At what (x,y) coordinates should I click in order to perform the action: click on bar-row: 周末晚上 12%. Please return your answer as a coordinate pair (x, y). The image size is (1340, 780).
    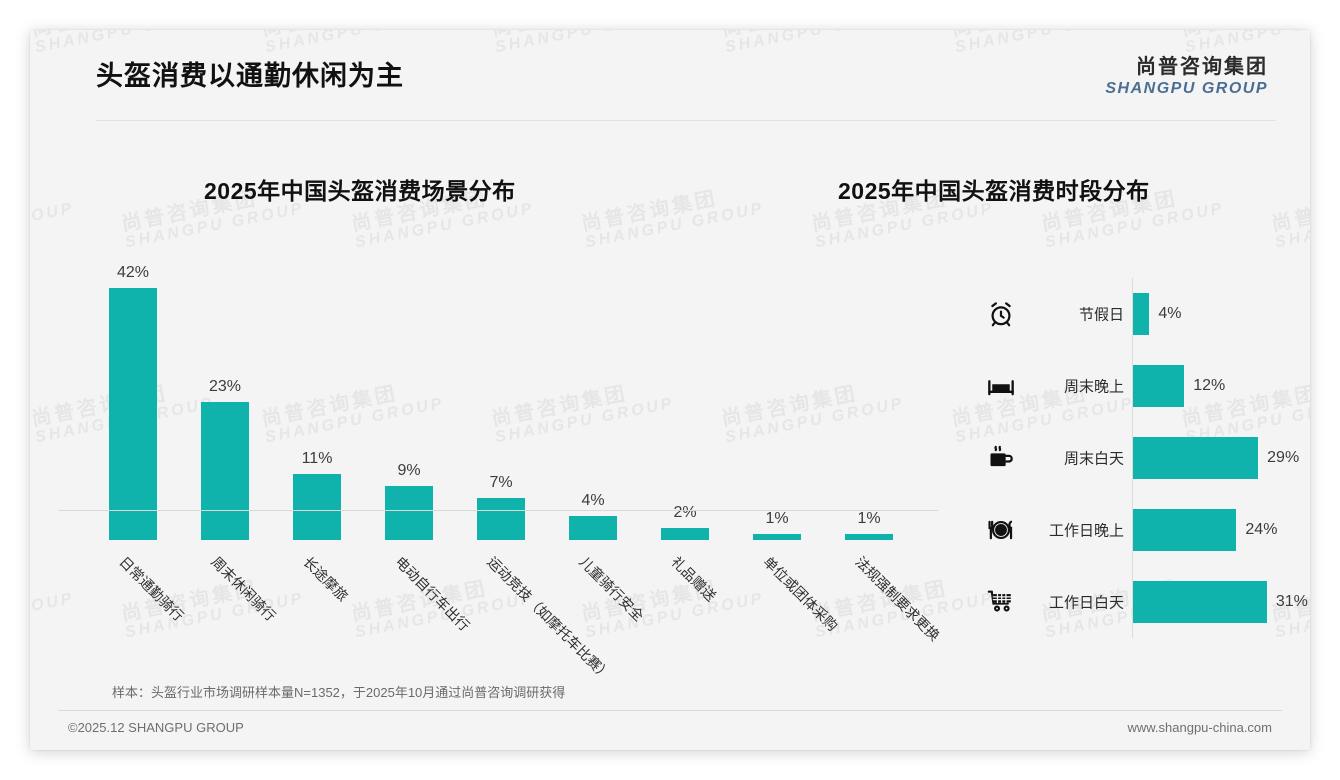
    Looking at the image, I should click on (1120, 386).